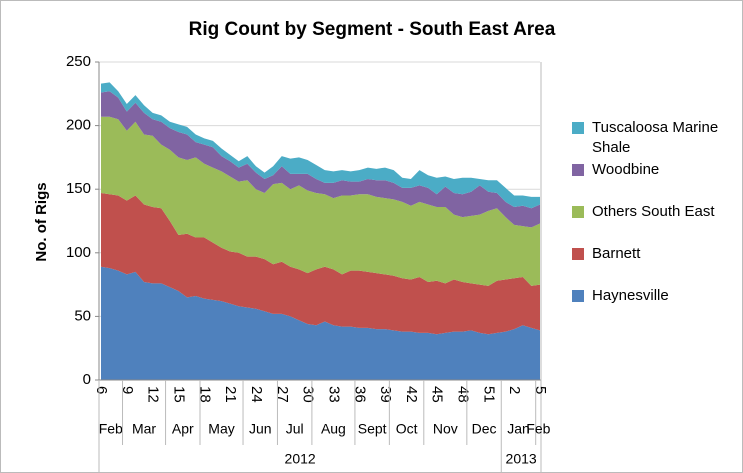  I want to click on legend-label: Others South East, so click(653, 211).